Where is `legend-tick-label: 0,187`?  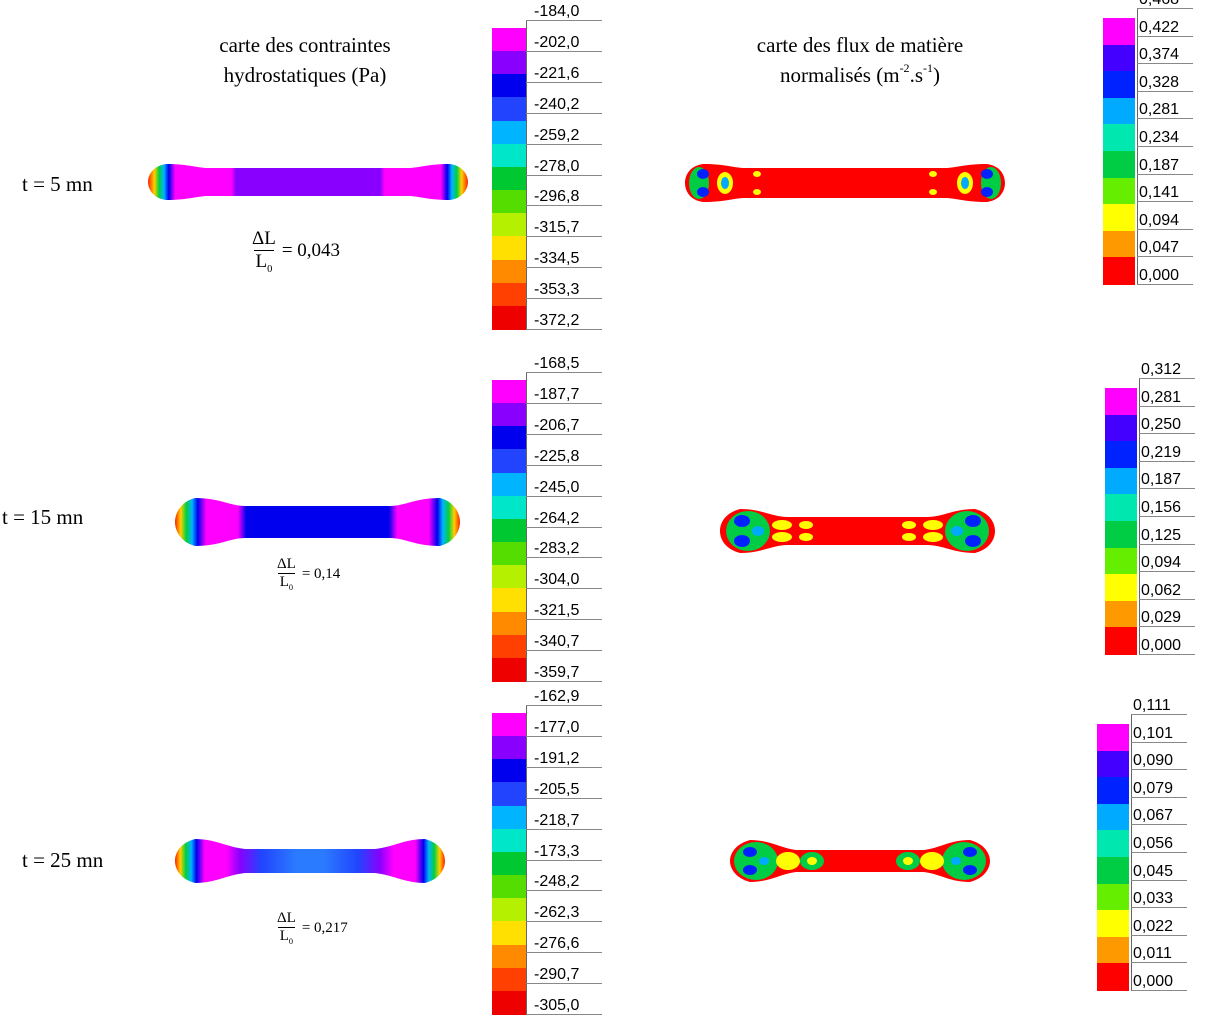 legend-tick-label: 0,187 is located at coordinates (1161, 480).